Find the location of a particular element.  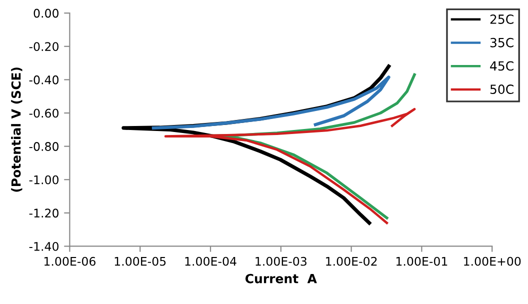

legend-label: 50C is located at coordinates (502, 89).